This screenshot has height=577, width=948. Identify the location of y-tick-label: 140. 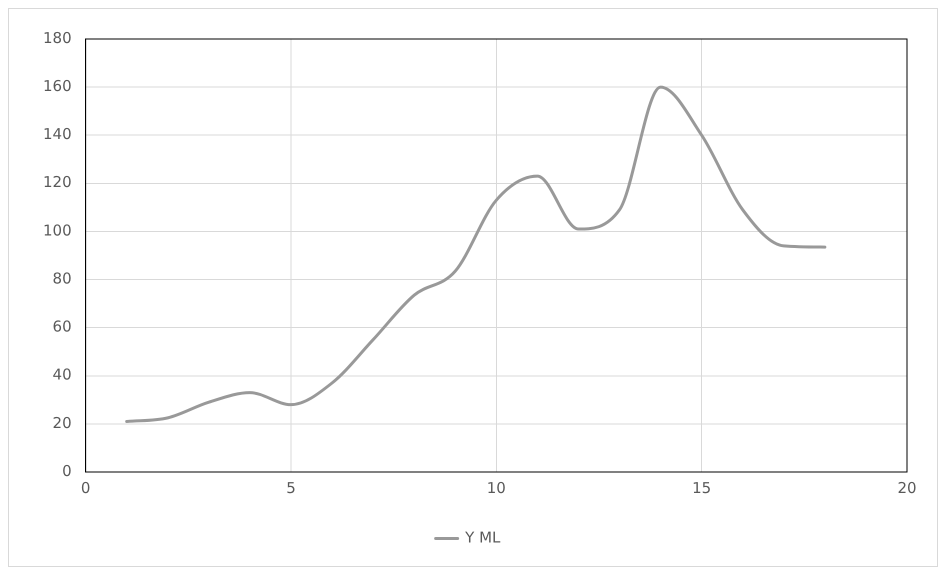
(57, 134).